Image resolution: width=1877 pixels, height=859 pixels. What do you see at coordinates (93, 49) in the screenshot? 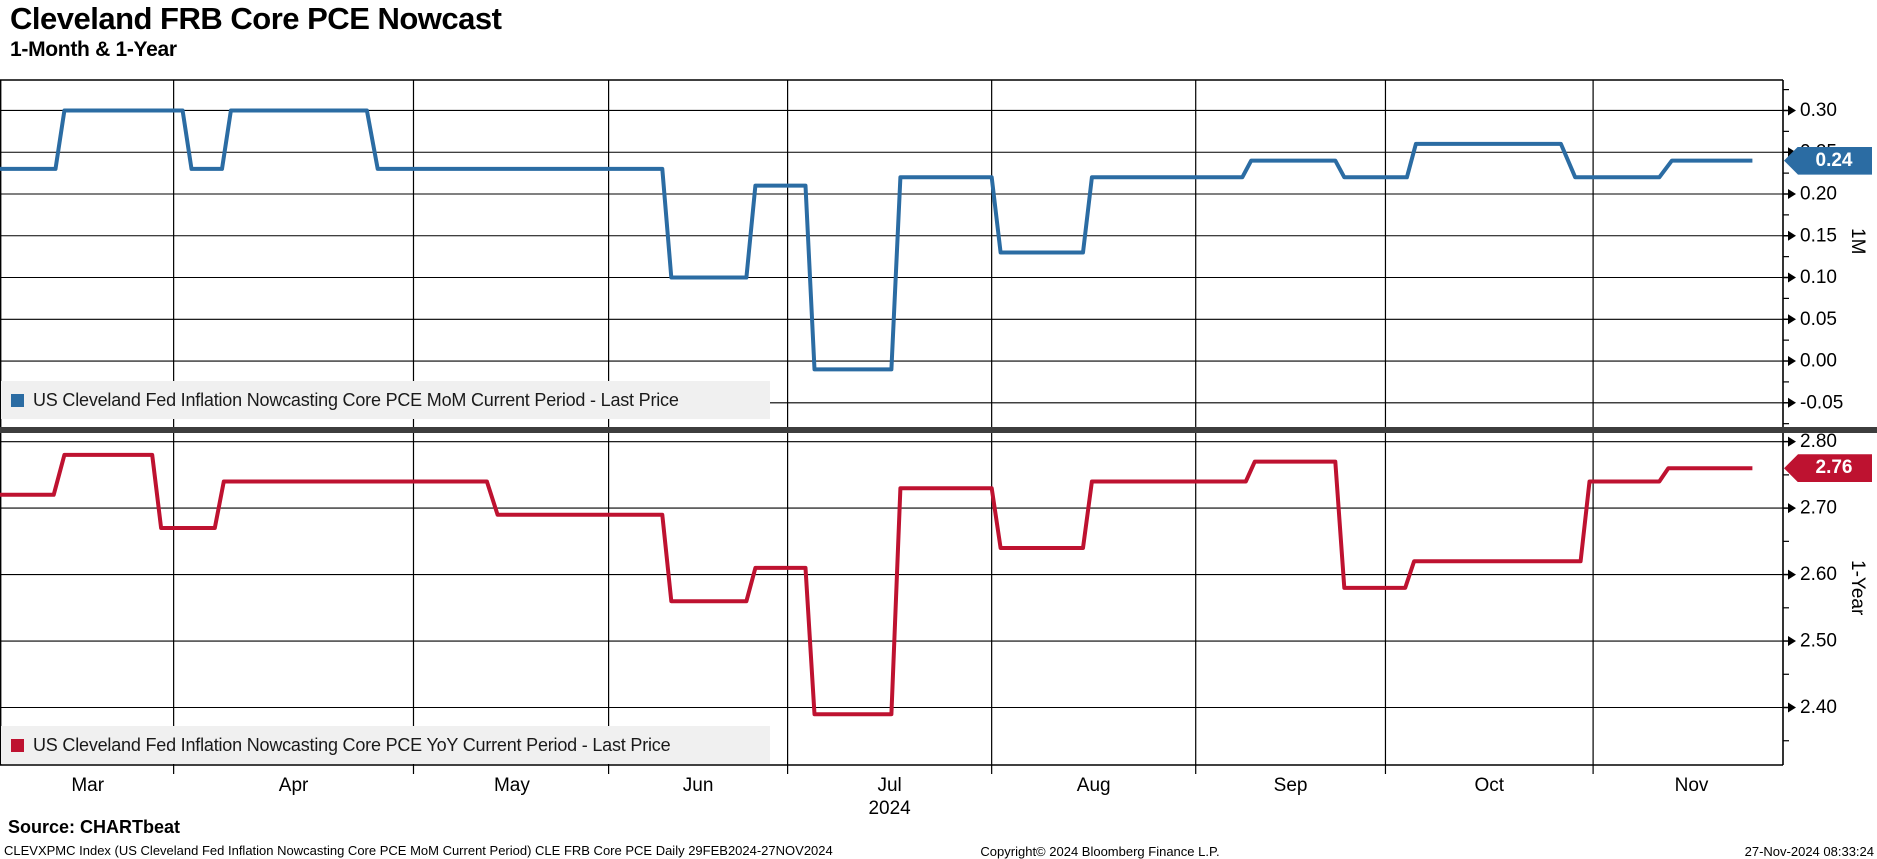
I see `page-subtitle: 1-Month & 1-Year` at bounding box center [93, 49].